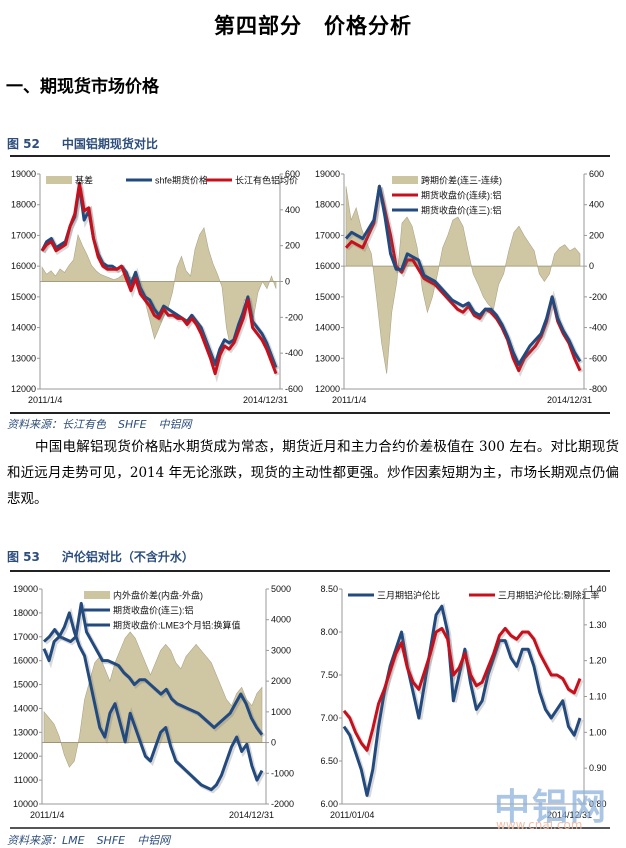 This screenshot has width=626, height=848. What do you see at coordinates (598, 625) in the screenshot?
I see `svg-text: 1.30` at bounding box center [598, 625].